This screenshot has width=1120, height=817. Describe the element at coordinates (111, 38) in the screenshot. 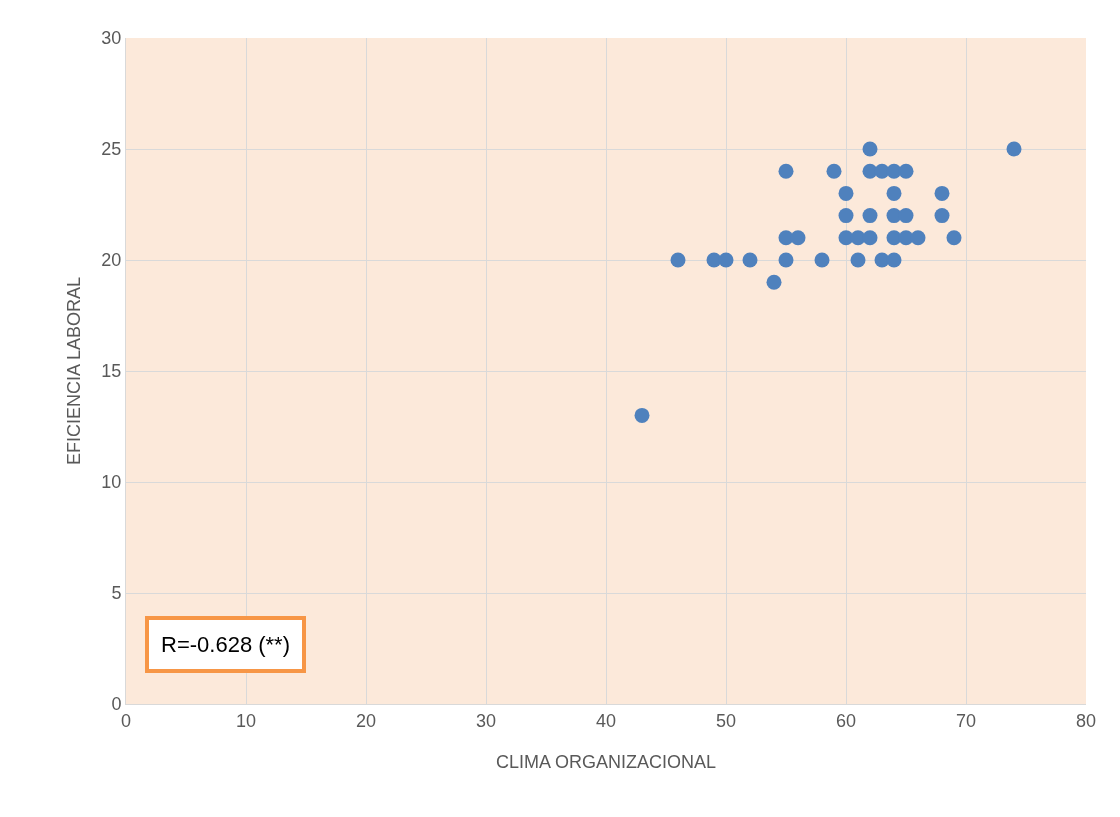

I see `y-tick-label: 30` at that location.